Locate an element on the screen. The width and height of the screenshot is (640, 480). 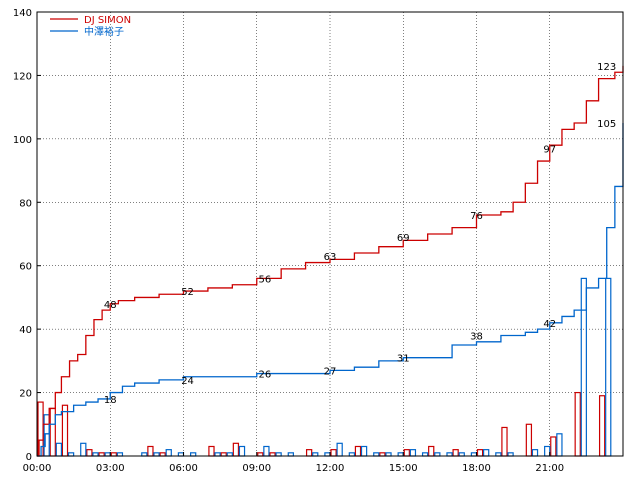
data-label: 48 is located at coordinates (110, 305).